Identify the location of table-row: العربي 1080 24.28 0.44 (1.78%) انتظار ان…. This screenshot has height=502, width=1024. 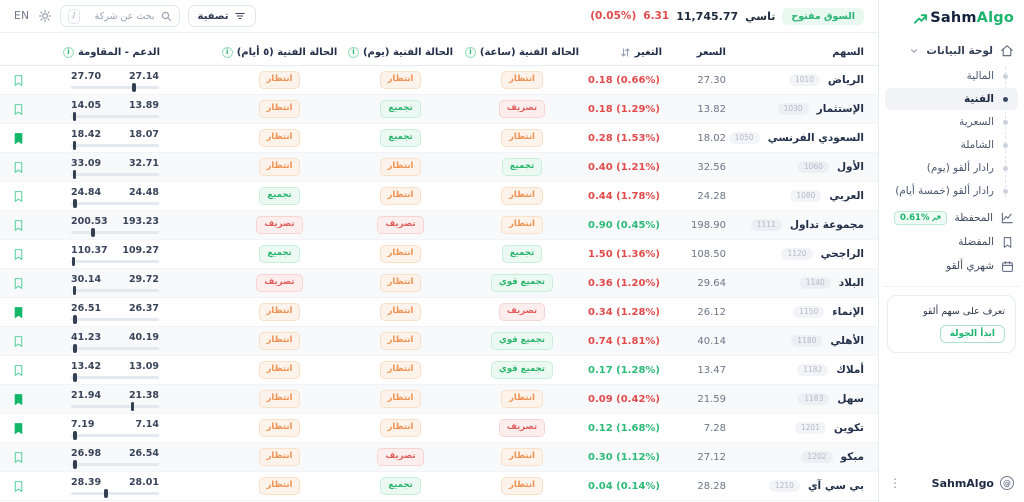
(439, 196).